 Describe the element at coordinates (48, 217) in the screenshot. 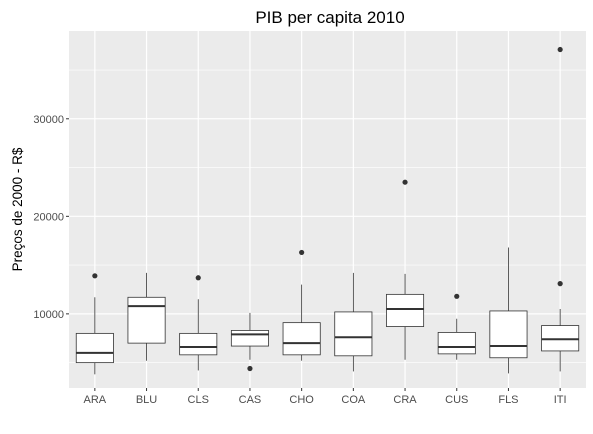

I see `y-tick-label: 20000` at that location.